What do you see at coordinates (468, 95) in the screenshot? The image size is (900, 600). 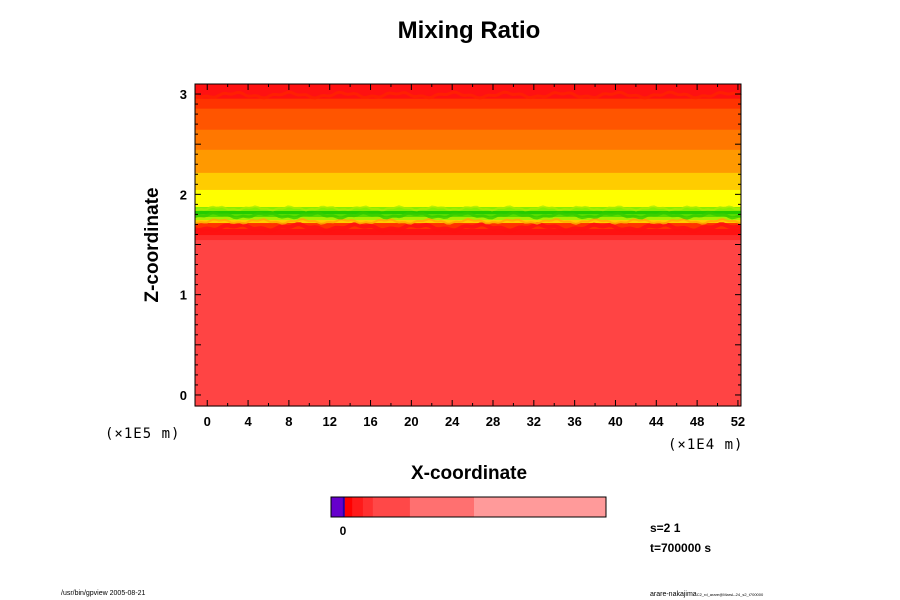 I see `interface-wave-top` at bounding box center [468, 95].